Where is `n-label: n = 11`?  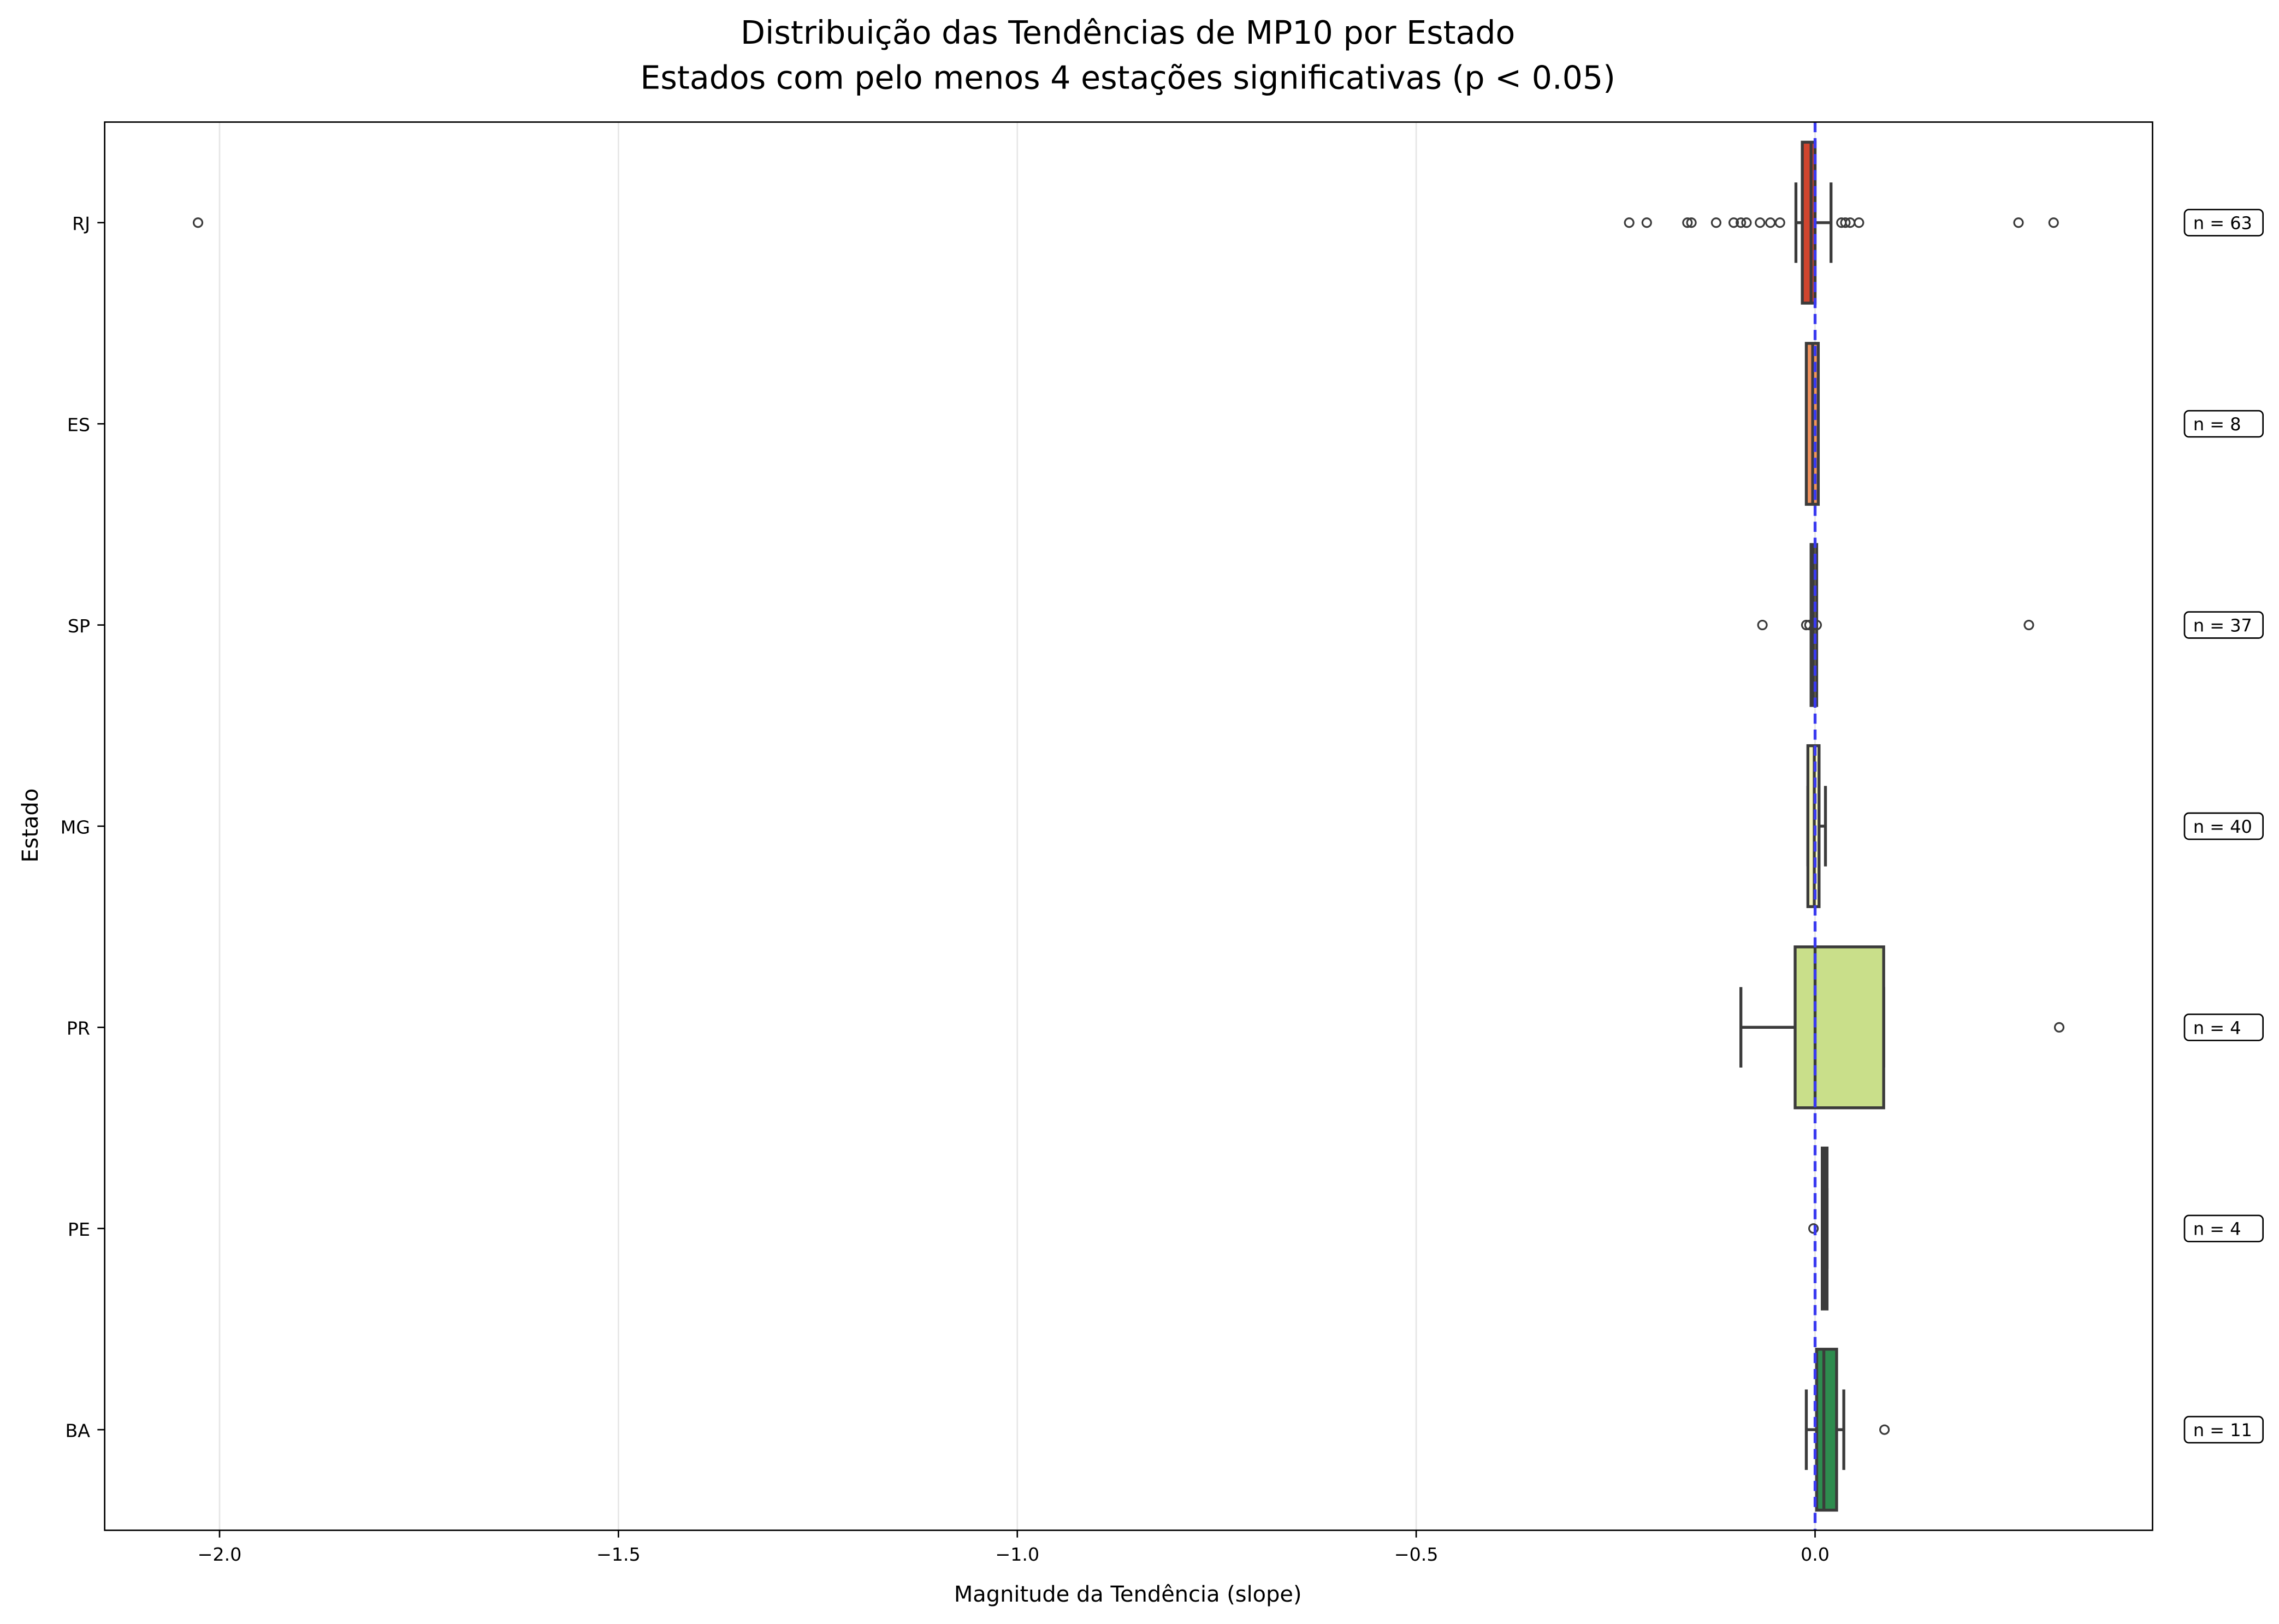 n-label: n = 11 is located at coordinates (2222, 1430).